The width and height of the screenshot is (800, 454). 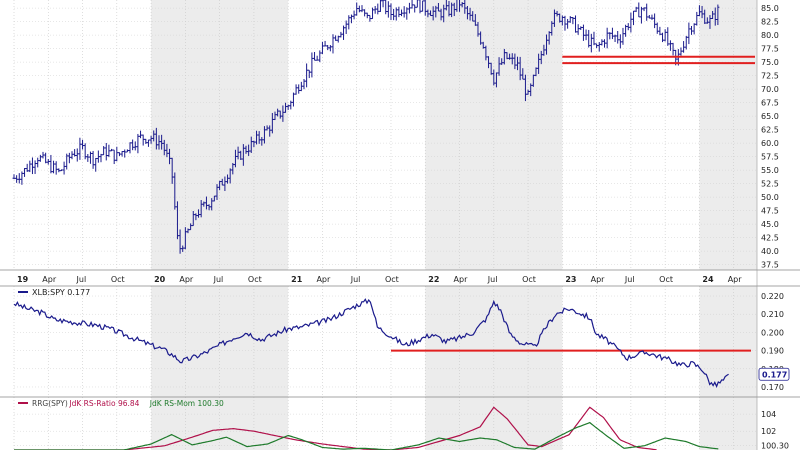 What do you see at coordinates (772, 332) in the screenshot?
I see `rs-tick-label: 0.200` at bounding box center [772, 332].